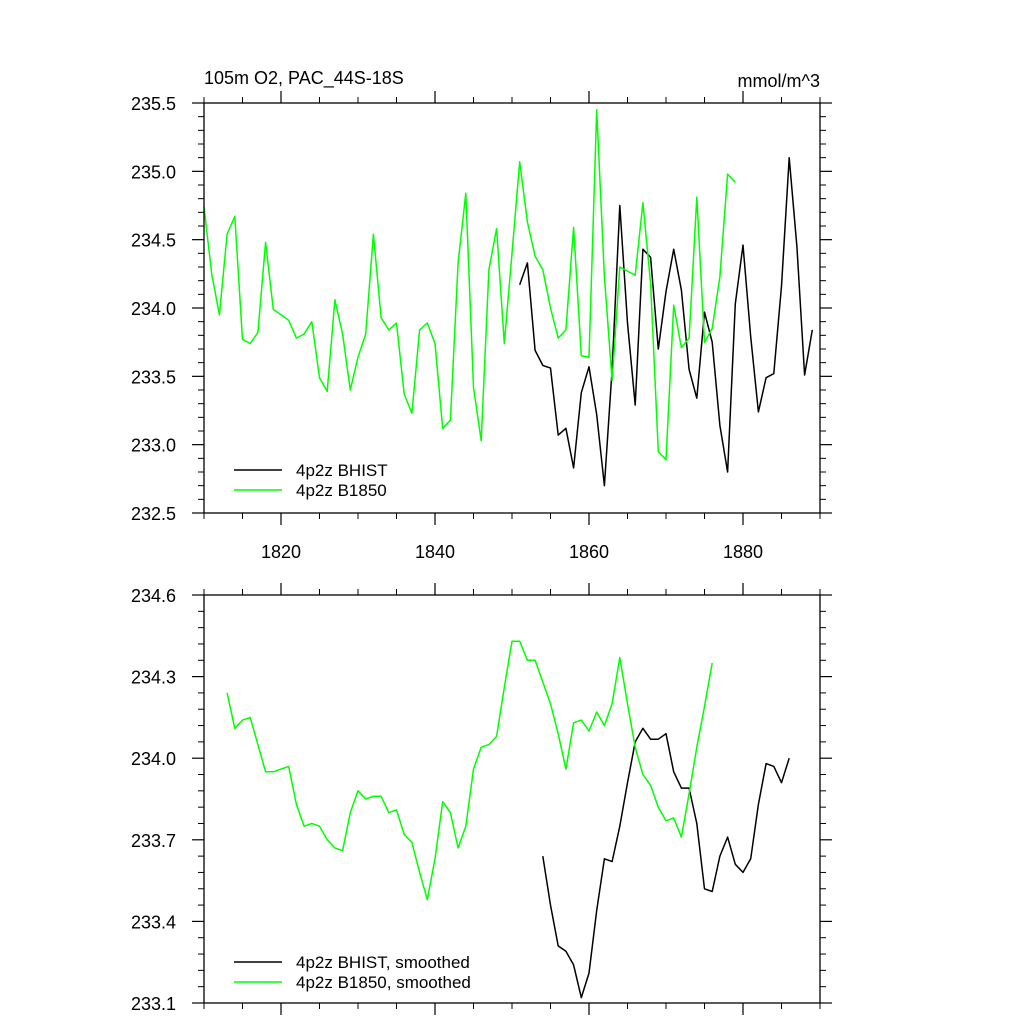  What do you see at coordinates (342, 470) in the screenshot?
I see `legend-label-bhist: 4p2z BHIST` at bounding box center [342, 470].